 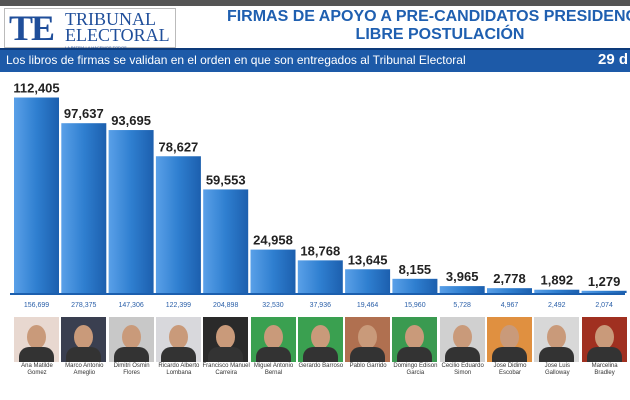 I want to click on value-label: 93,695, so click(x=131, y=120).